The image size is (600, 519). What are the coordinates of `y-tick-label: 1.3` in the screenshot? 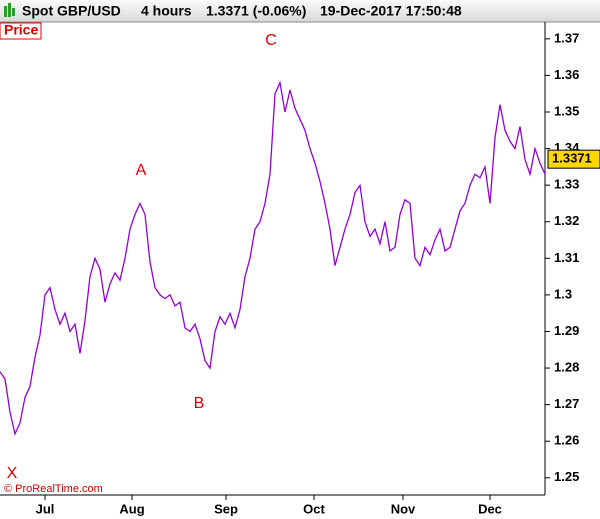 It's located at (563, 293).